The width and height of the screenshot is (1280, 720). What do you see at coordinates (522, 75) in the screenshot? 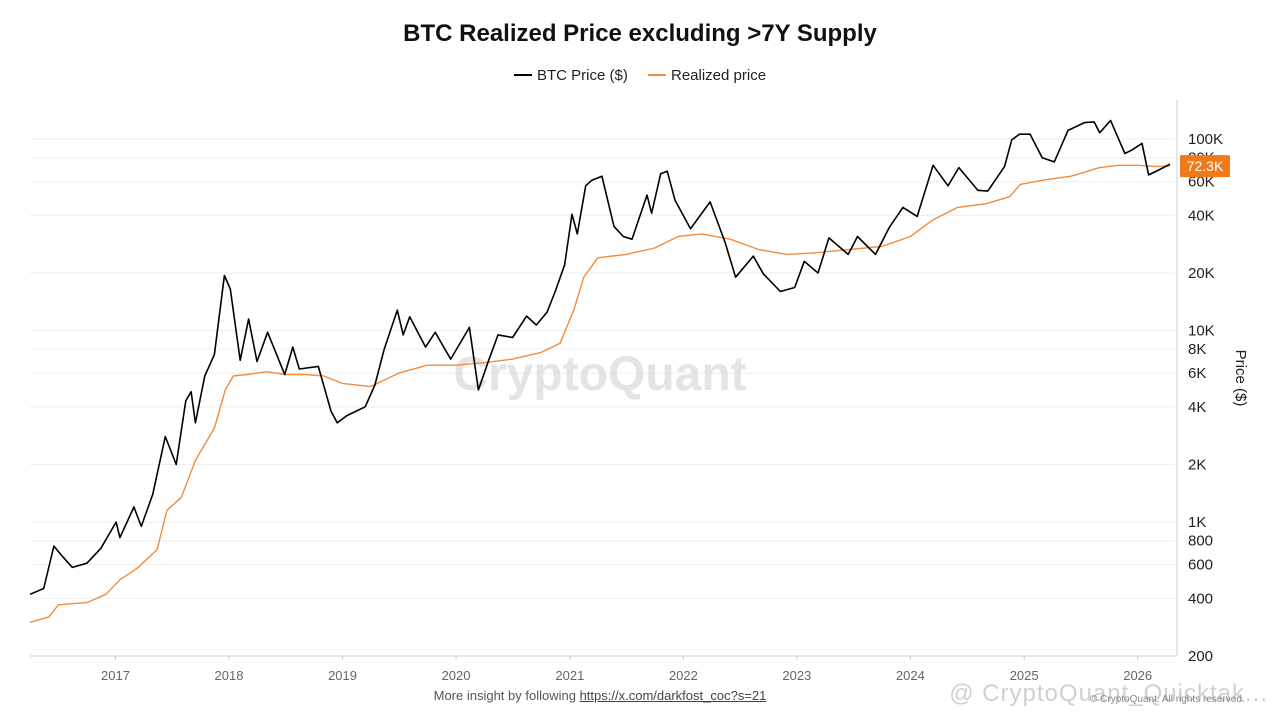
I see `legend-swatch-btc` at bounding box center [522, 75].